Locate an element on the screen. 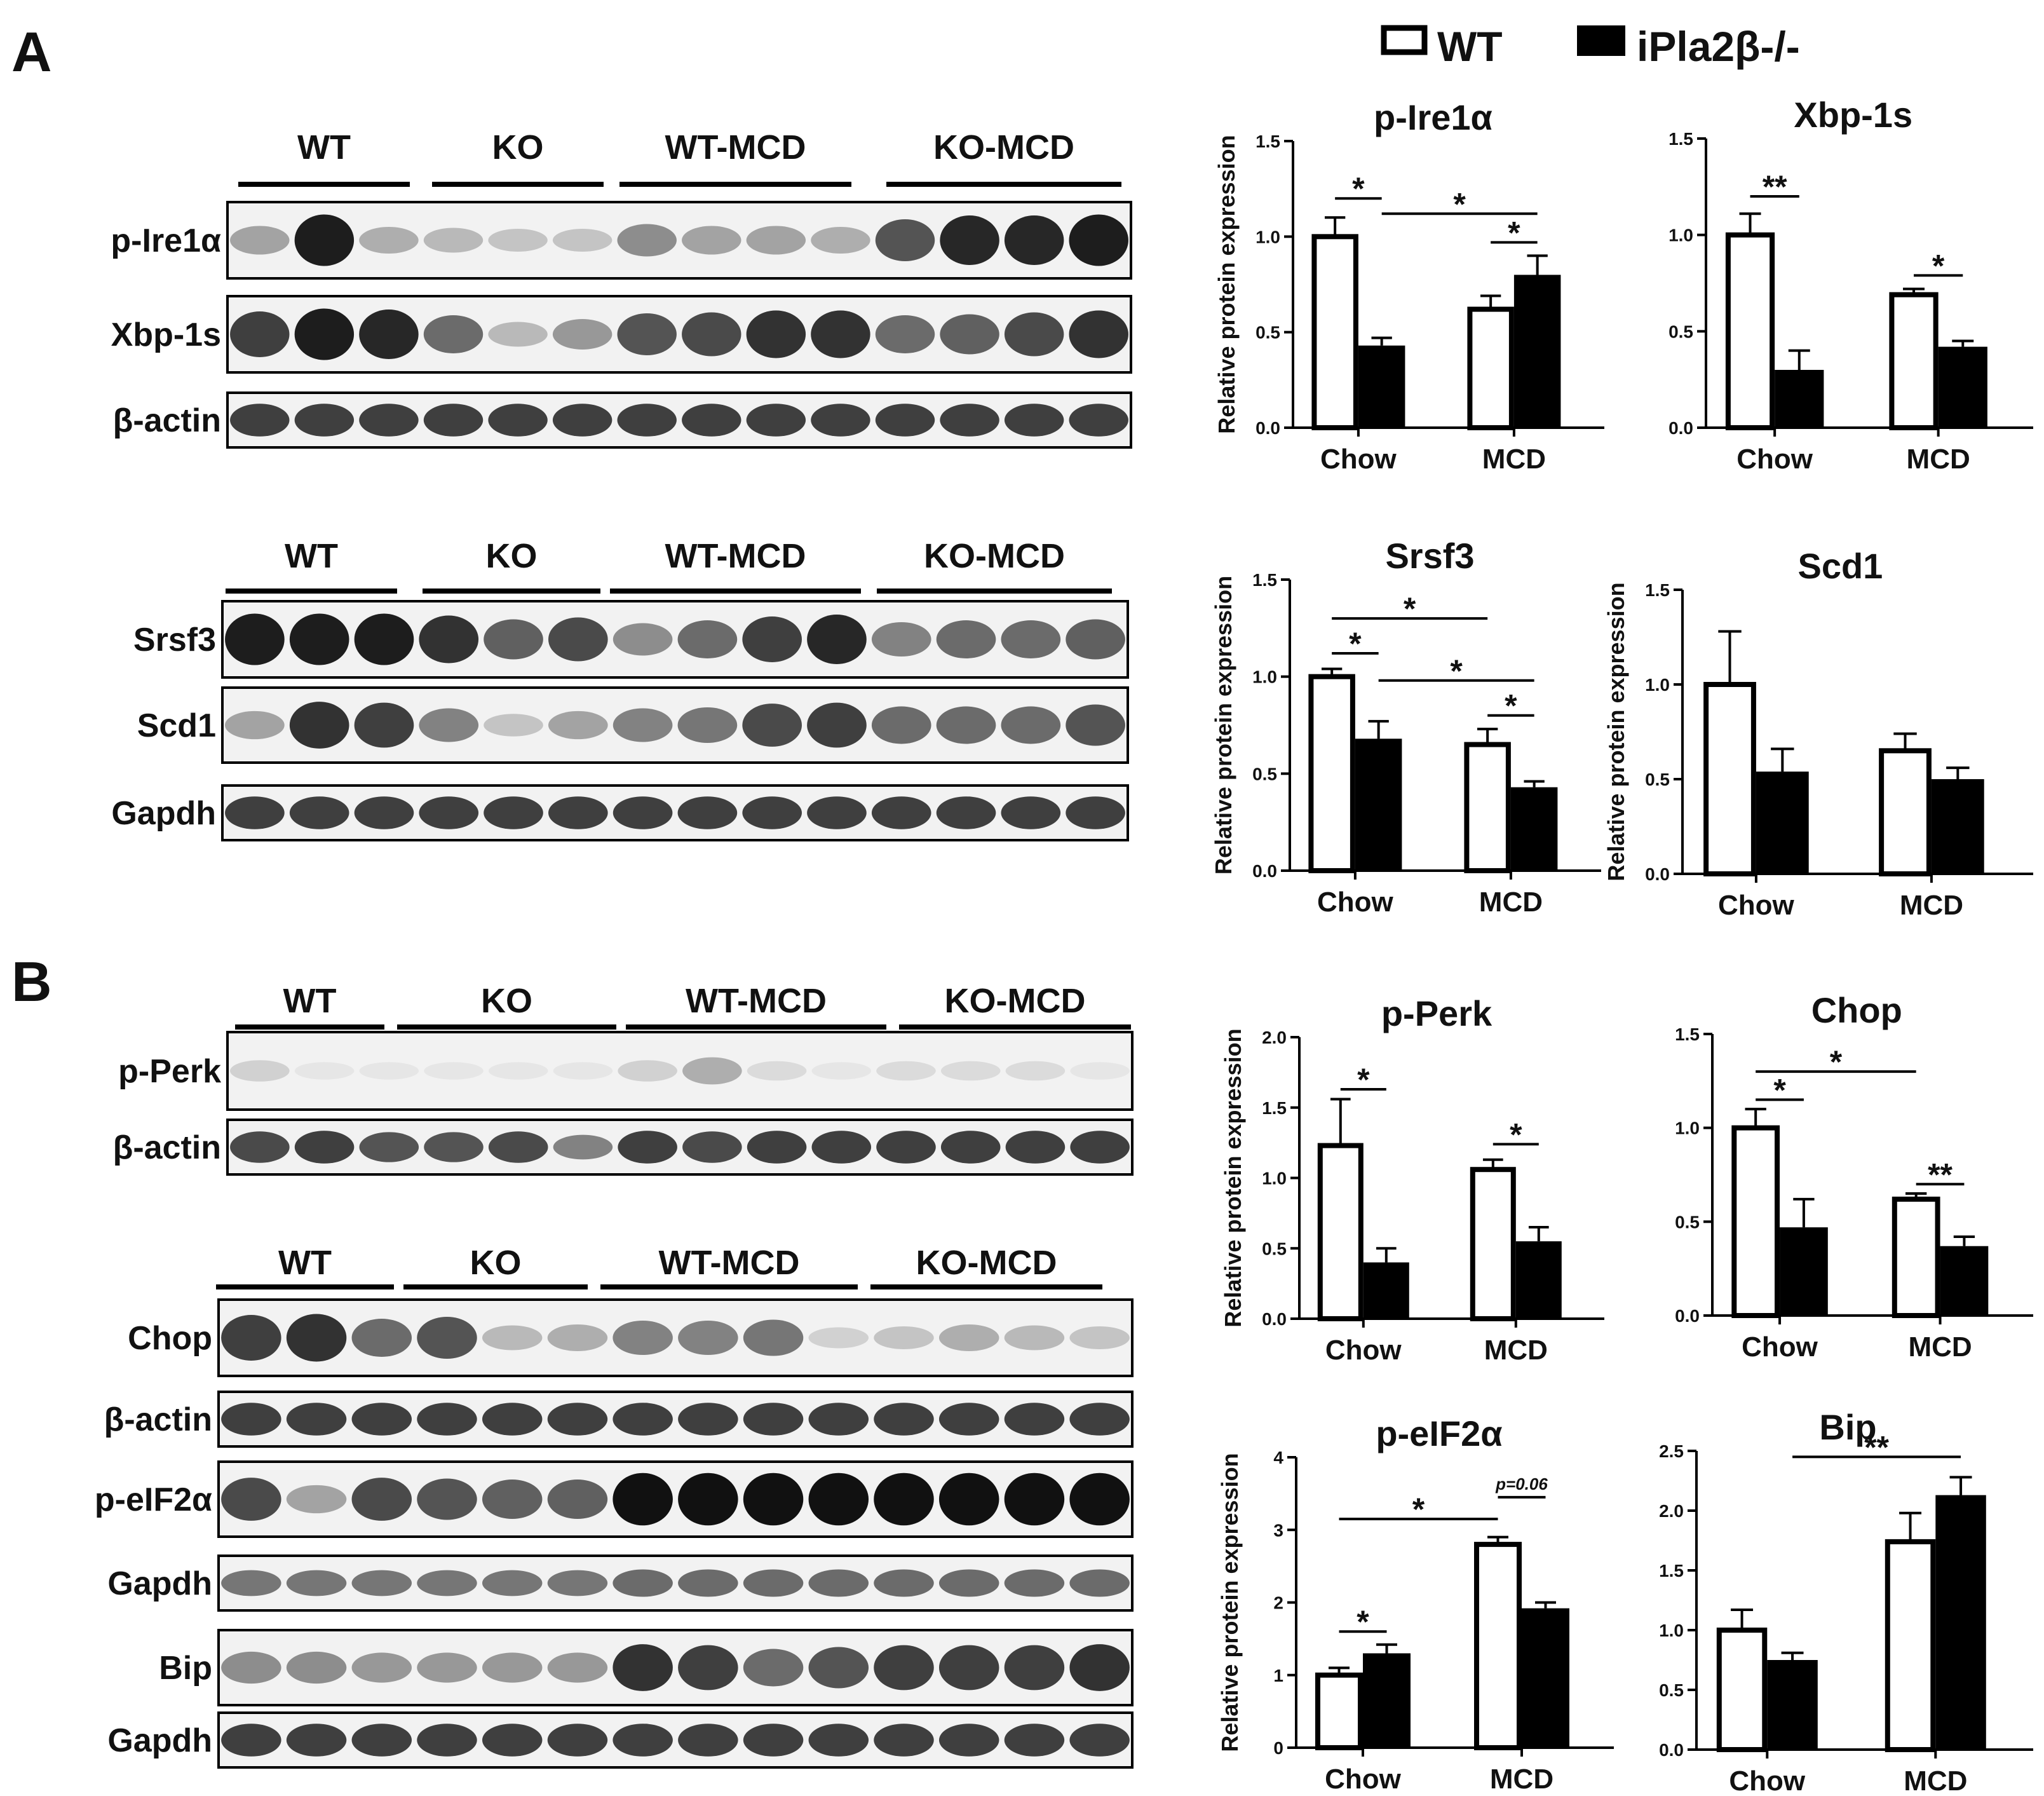  y-tick-label: 0.0 is located at coordinates (1687, 1316).